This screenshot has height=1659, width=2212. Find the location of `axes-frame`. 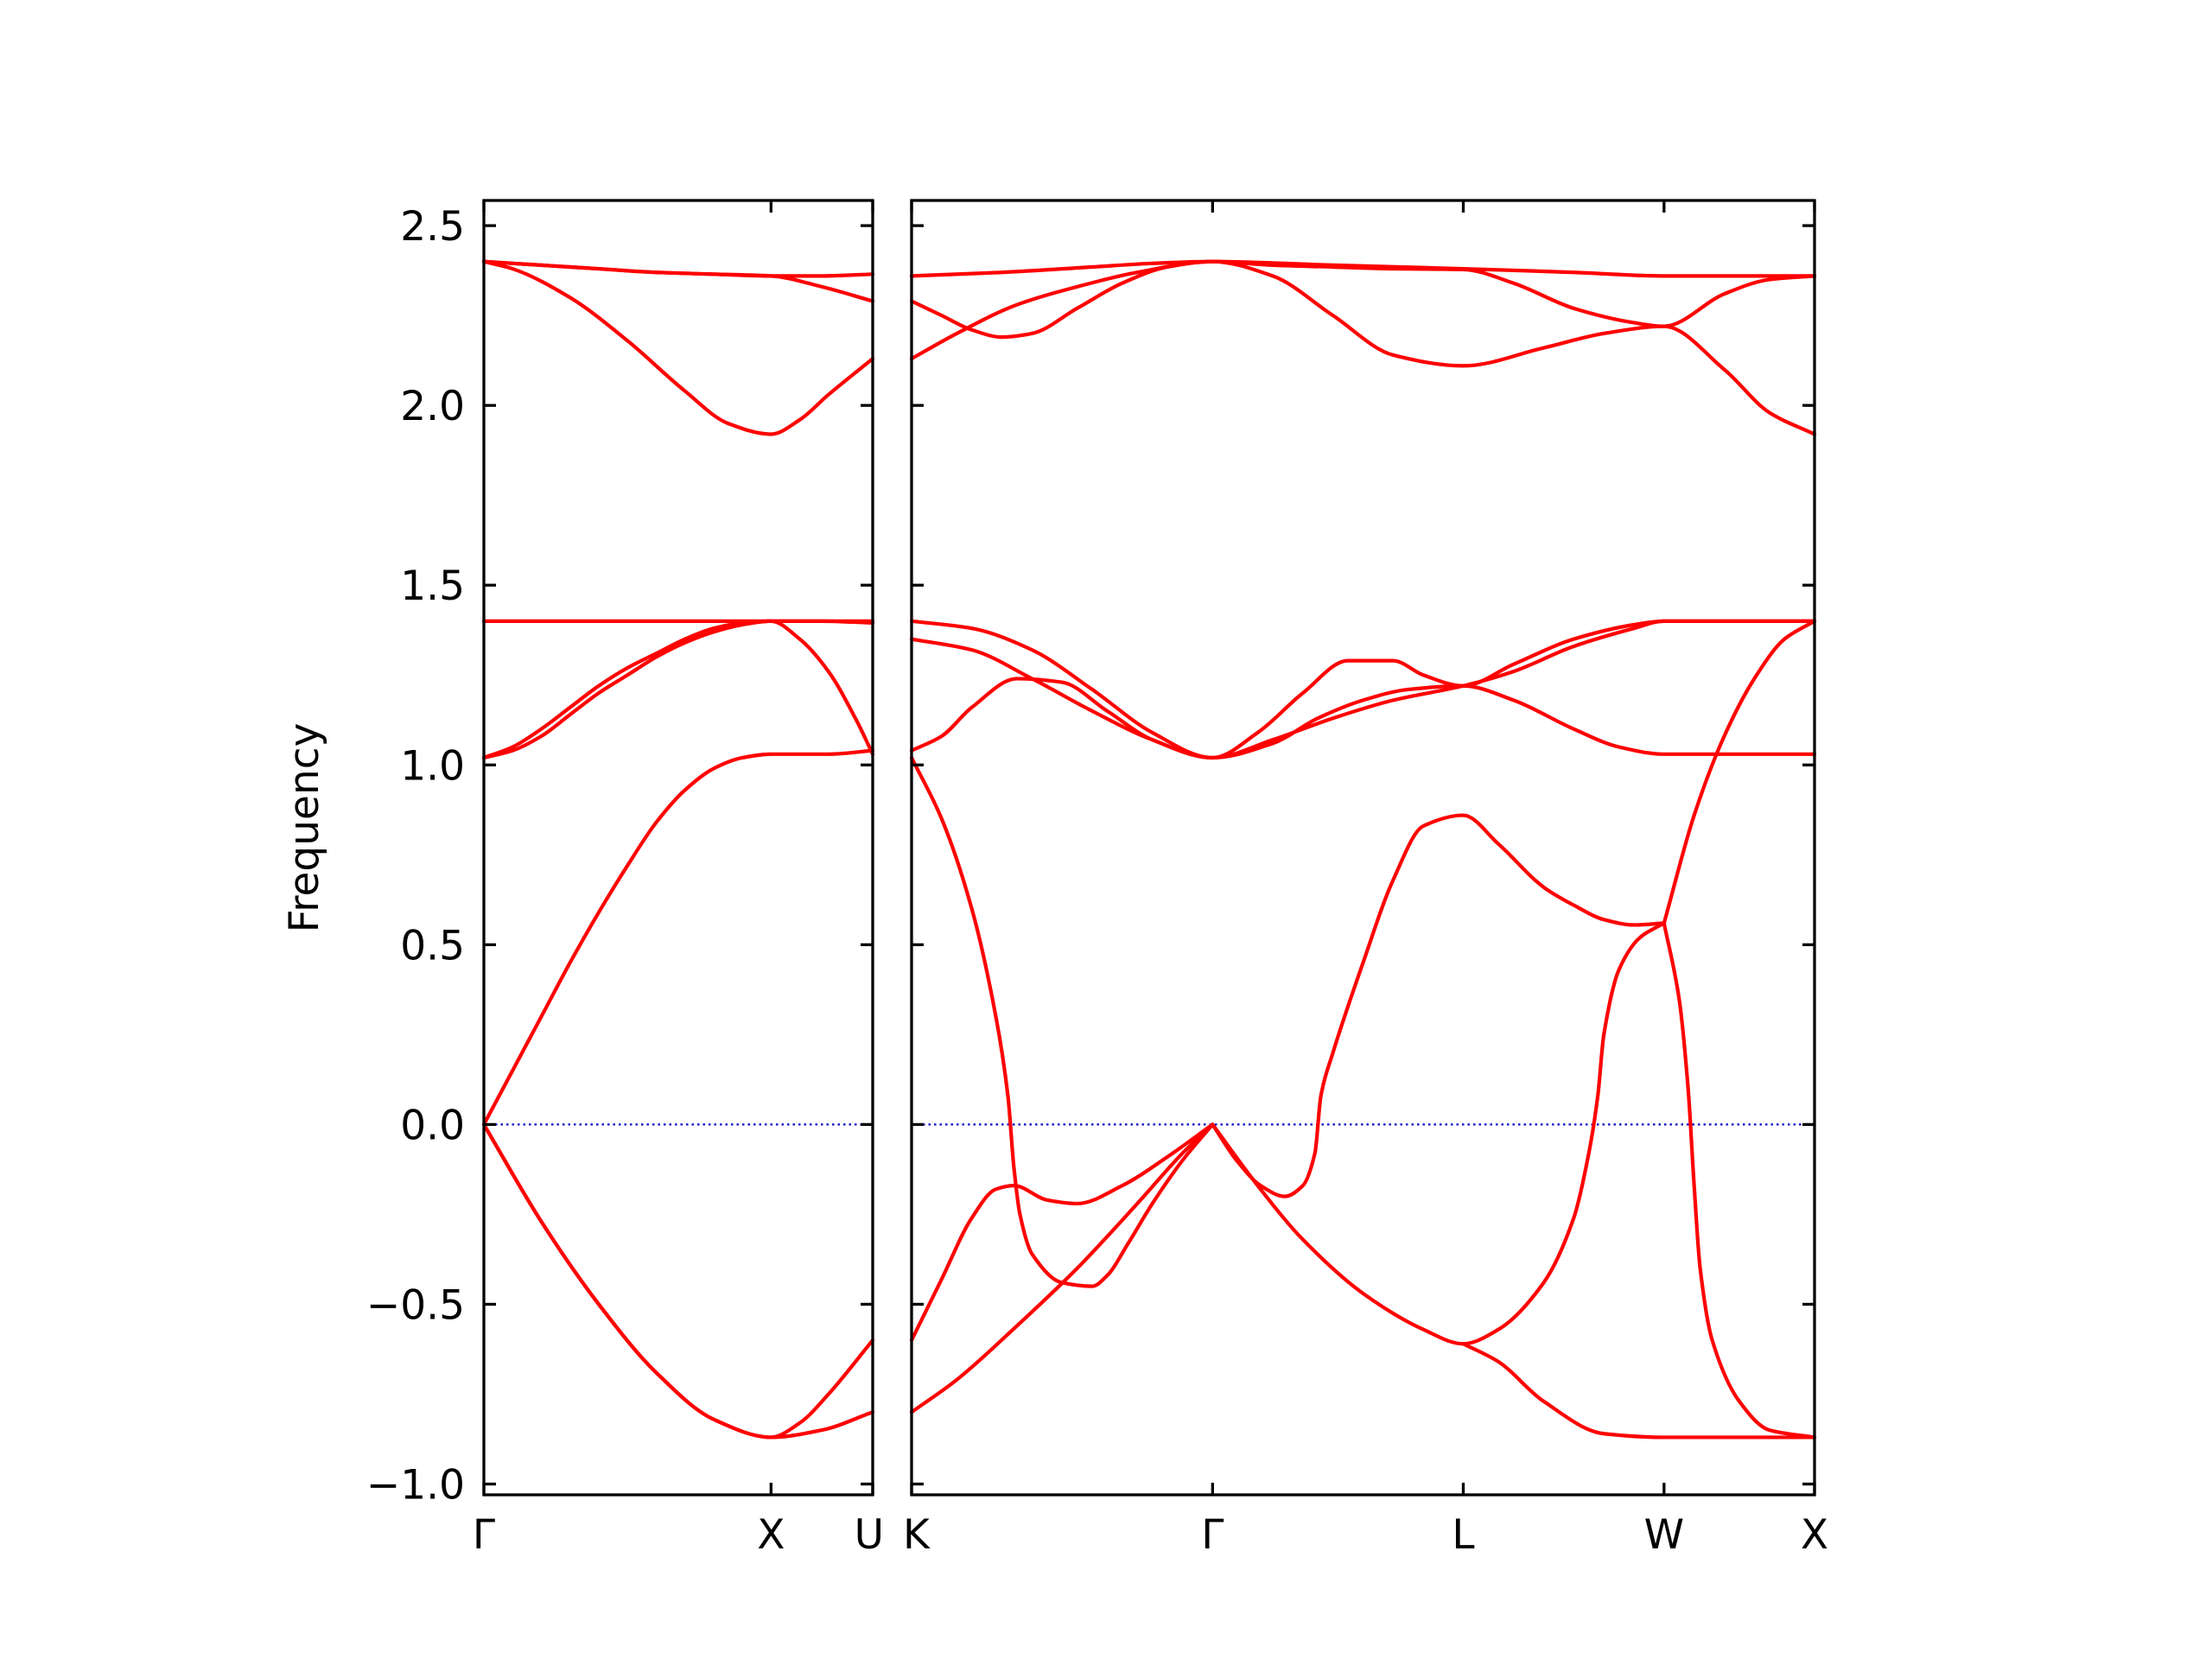

axes-frame is located at coordinates (678, 848).